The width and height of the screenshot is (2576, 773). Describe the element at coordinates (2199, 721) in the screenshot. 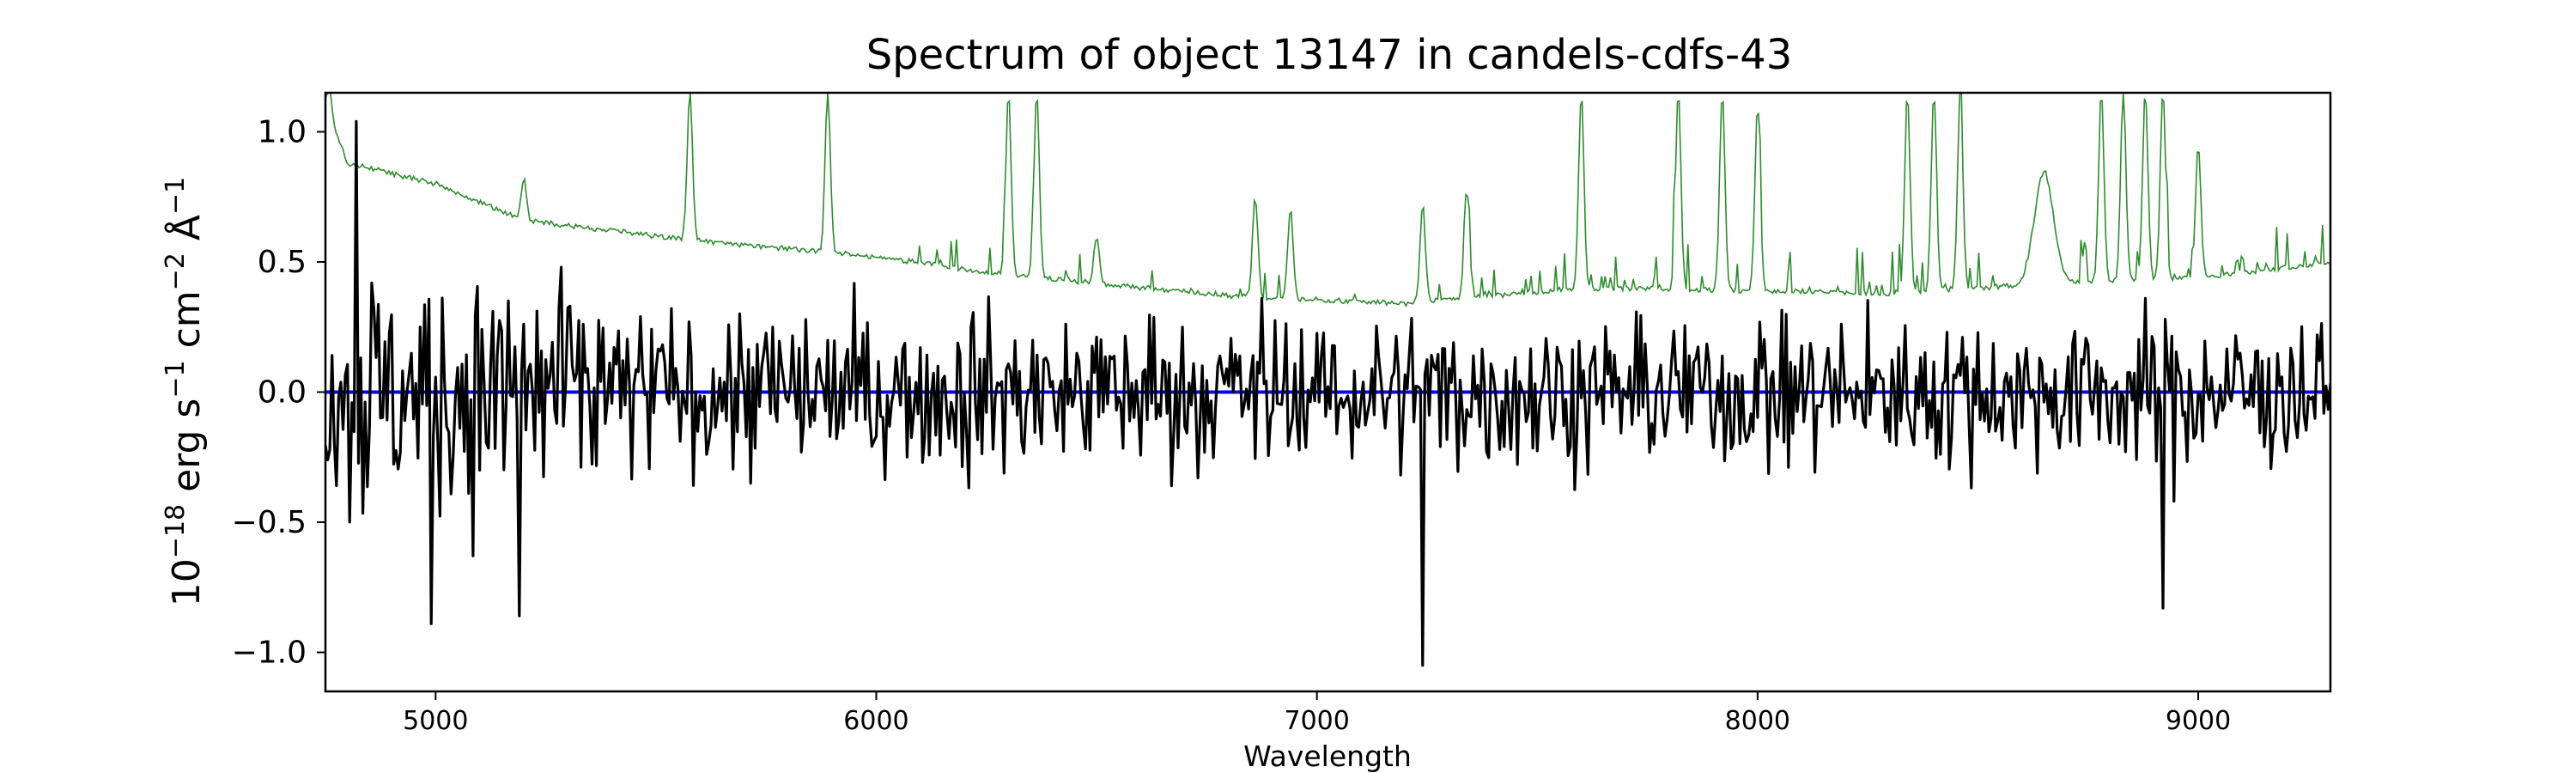

I see `x-tick-label: 9000` at that location.